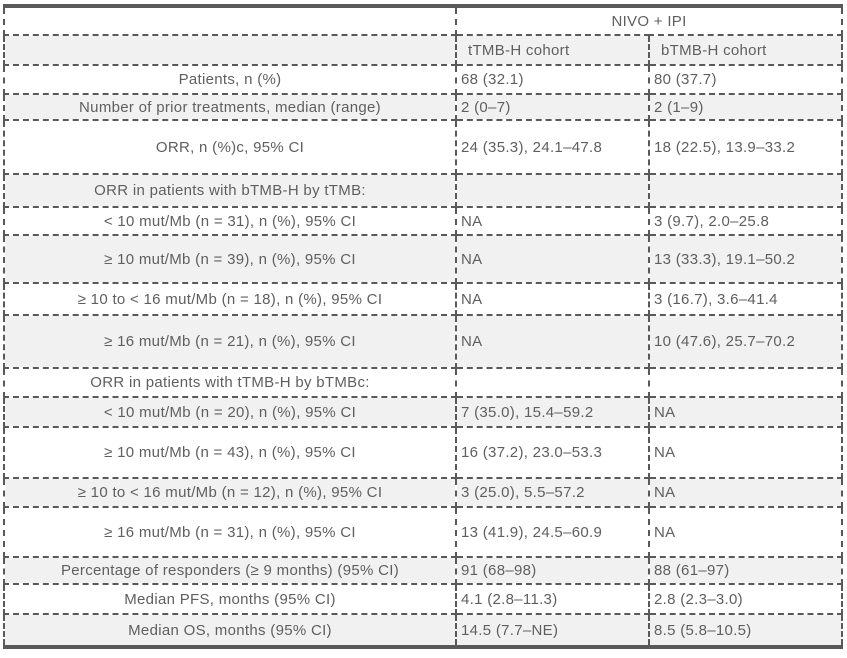 Image resolution: width=847 pixels, height=658 pixels. Describe the element at coordinates (230, 382) in the screenshot. I see `row-label-cell: ORR in patients with tTMB-H by bTMBc:` at that location.